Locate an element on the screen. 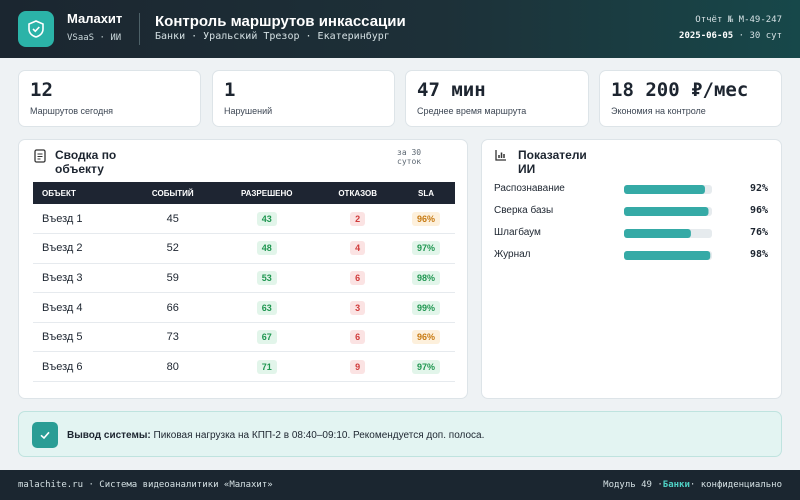 The width and height of the screenshot is (800, 500). brand-sub: VSaaS · ИИ is located at coordinates (94, 38).